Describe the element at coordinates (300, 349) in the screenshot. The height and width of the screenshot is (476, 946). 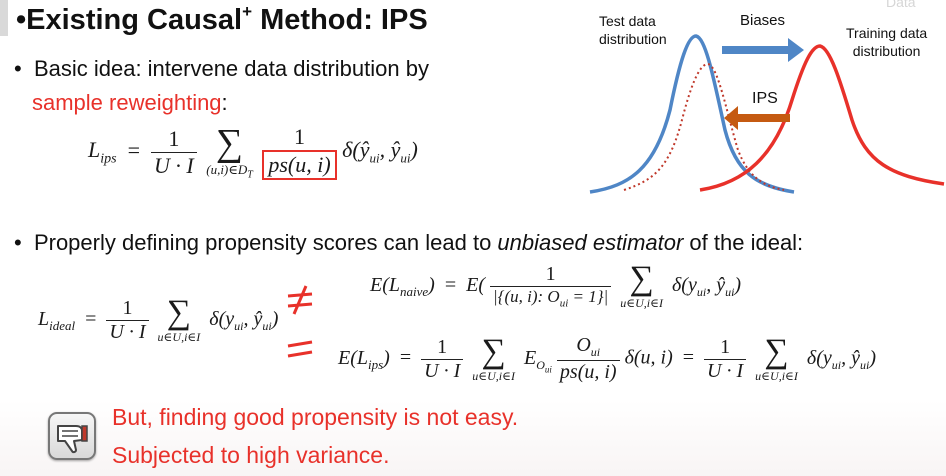
I see `equal-mark` at that location.